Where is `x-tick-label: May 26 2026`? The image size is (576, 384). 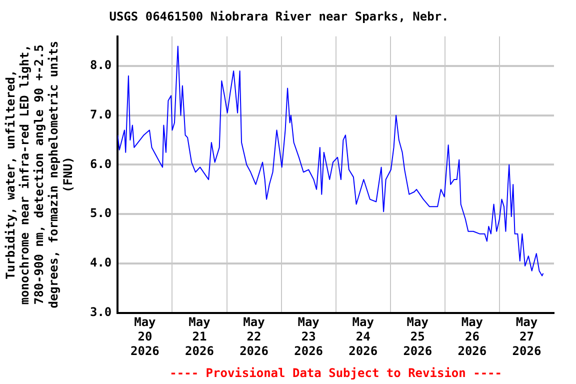 x-tick-label: May 26 2026 is located at coordinates (472, 336).